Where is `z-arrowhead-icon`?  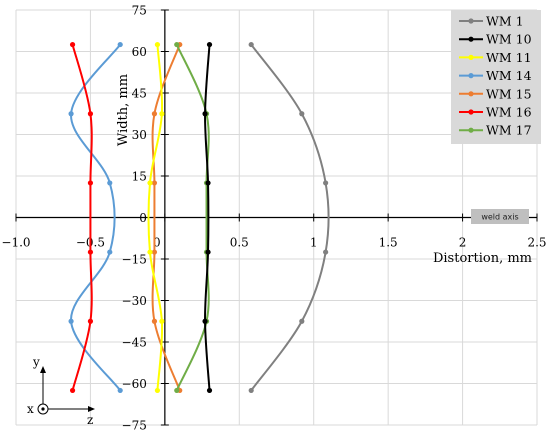
z-arrowhead-icon is located at coordinates (91, 409).